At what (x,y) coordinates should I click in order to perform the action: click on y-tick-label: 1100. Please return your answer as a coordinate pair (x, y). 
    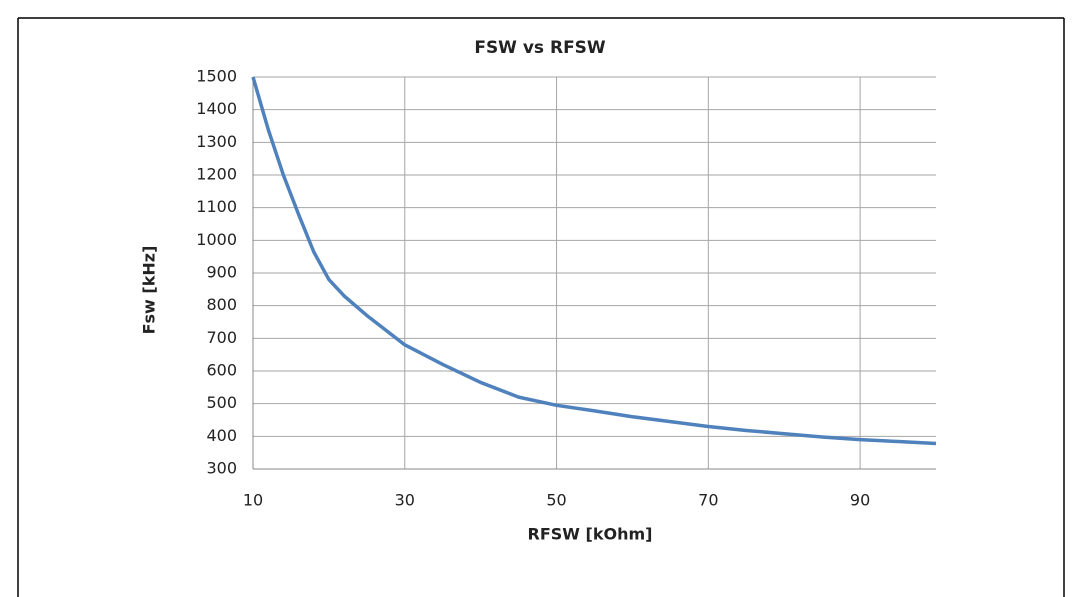
    Looking at the image, I should click on (216, 206).